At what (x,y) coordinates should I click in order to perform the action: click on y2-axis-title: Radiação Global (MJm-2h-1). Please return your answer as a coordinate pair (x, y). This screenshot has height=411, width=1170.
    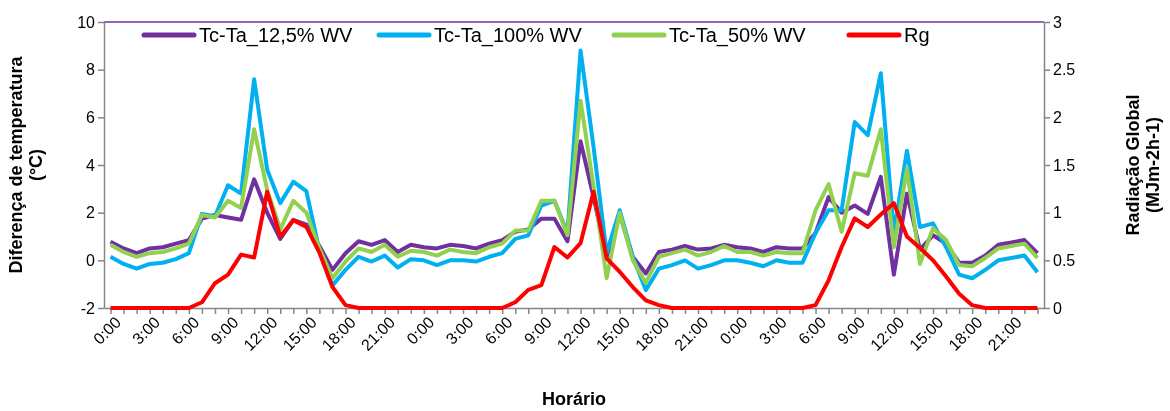
    Looking at the image, I should click on (1143, 165).